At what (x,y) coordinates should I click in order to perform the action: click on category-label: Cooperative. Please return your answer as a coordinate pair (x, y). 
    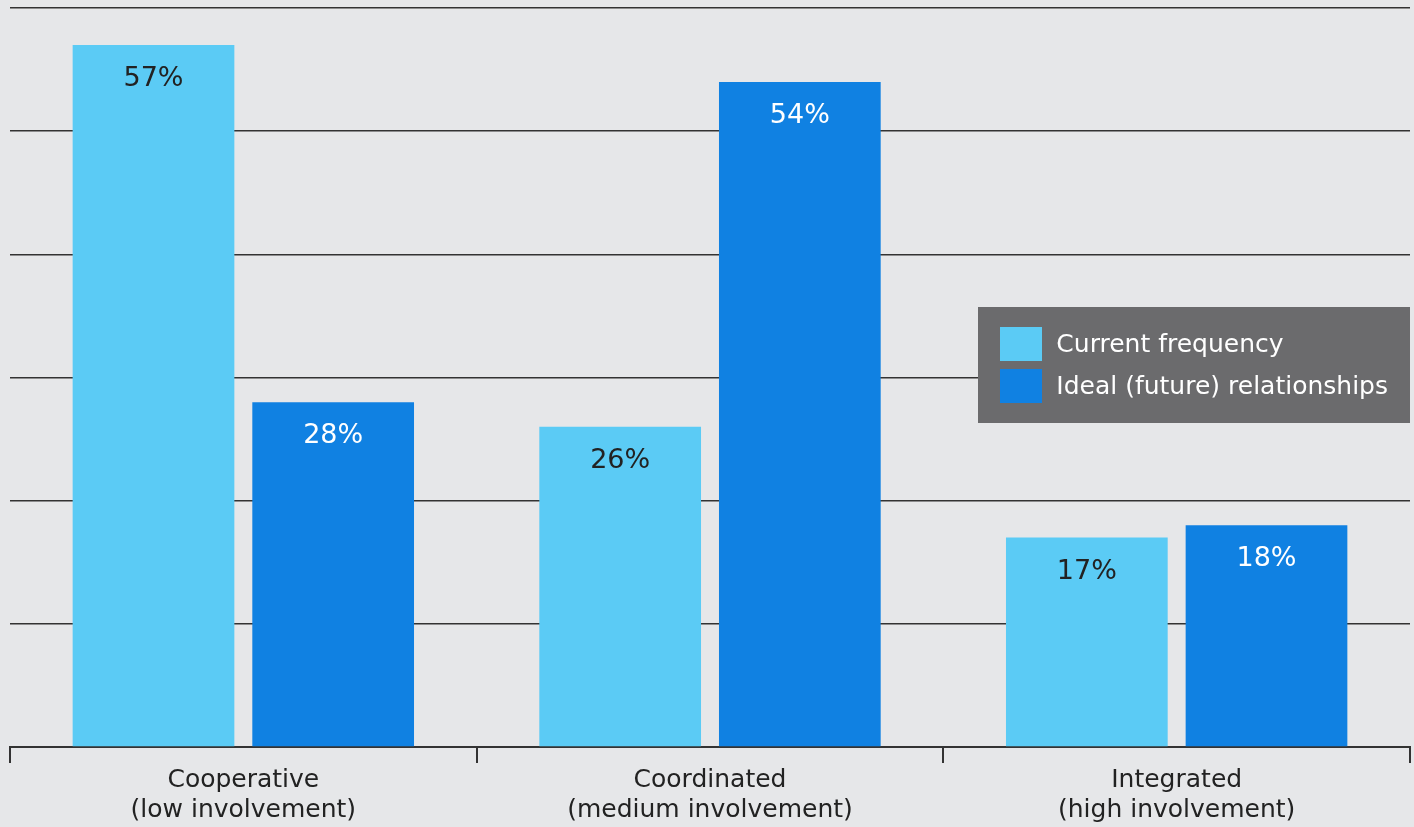
    Looking at the image, I should click on (243, 778).